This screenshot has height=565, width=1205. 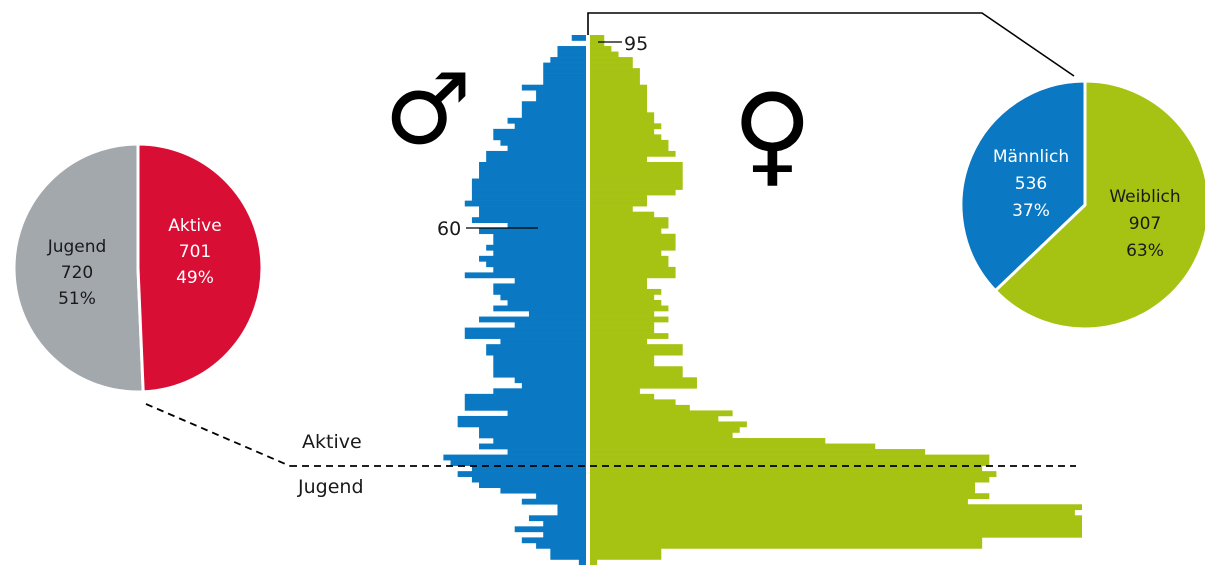 I want to click on age-group-pie: Jugend 720 51% Aktive 701 49%, so click(x=138, y=268).